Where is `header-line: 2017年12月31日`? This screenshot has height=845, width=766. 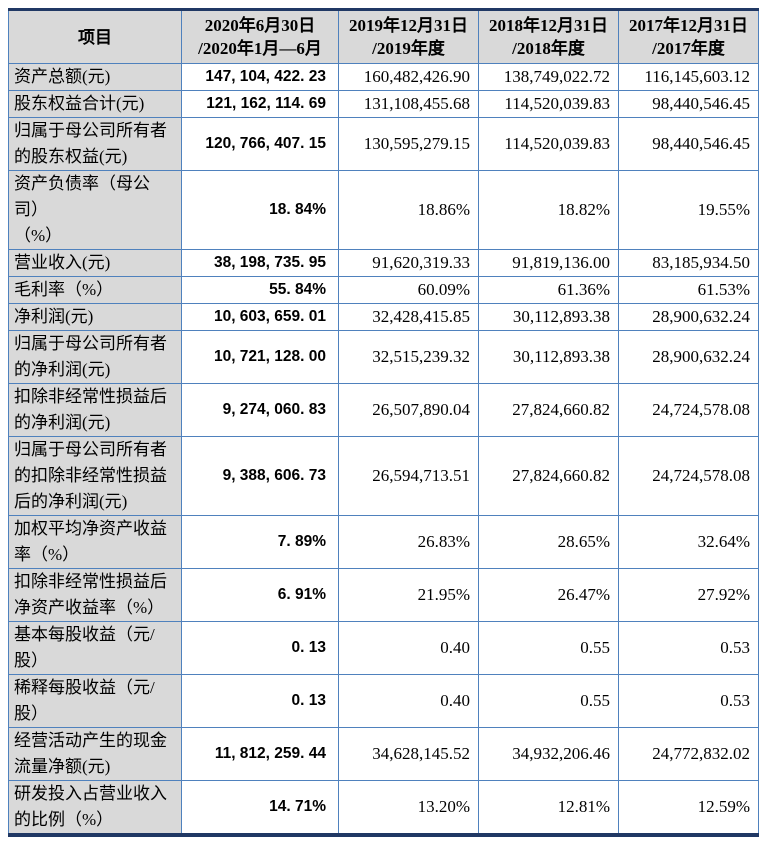 header-line: 2017年12月31日 is located at coordinates (688, 25).